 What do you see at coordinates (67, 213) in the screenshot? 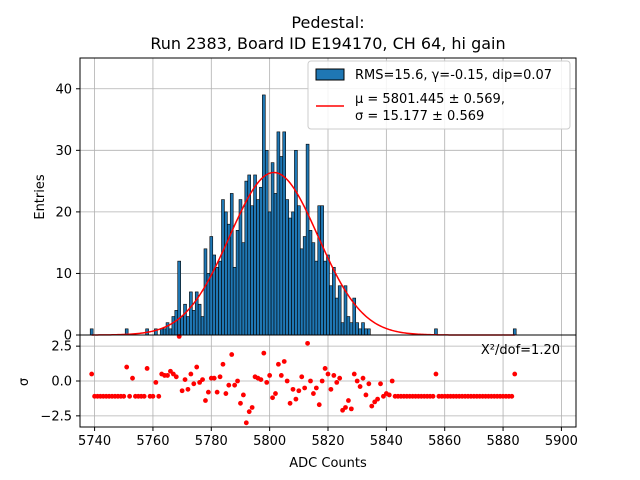
I see `histogram-y-axis-ticks: 0 10 20 30 40` at bounding box center [67, 213].